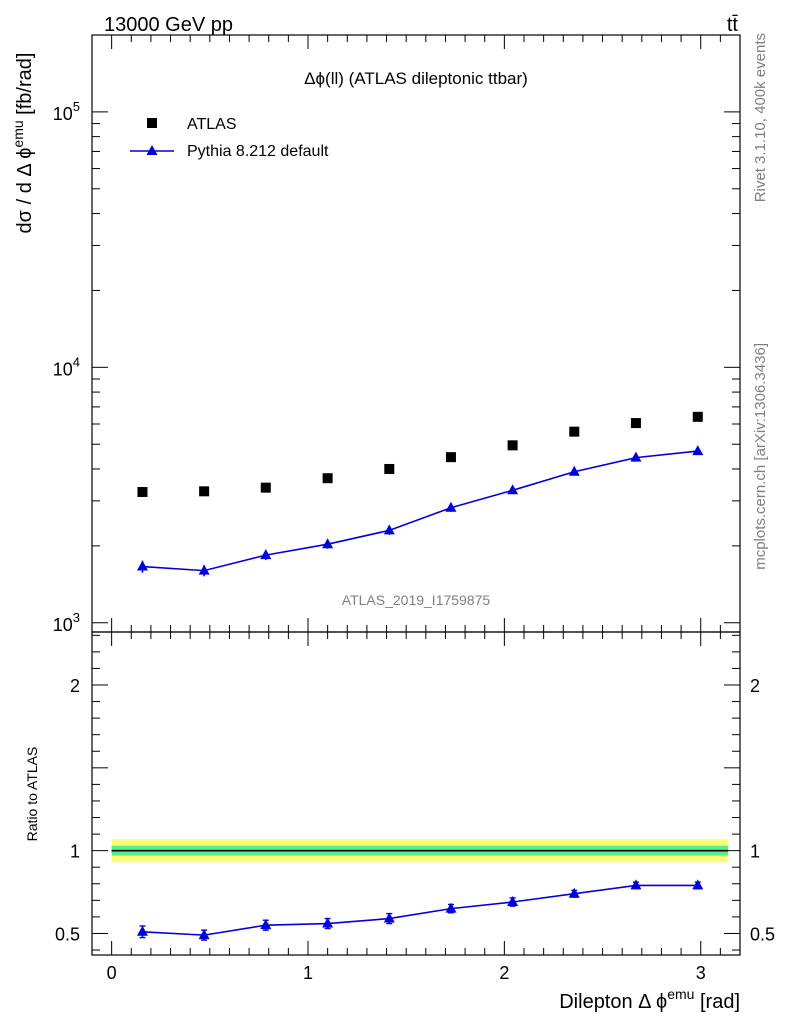  What do you see at coordinates (76, 617) in the screenshot?
I see `y-tick-exponent: 3` at bounding box center [76, 617].